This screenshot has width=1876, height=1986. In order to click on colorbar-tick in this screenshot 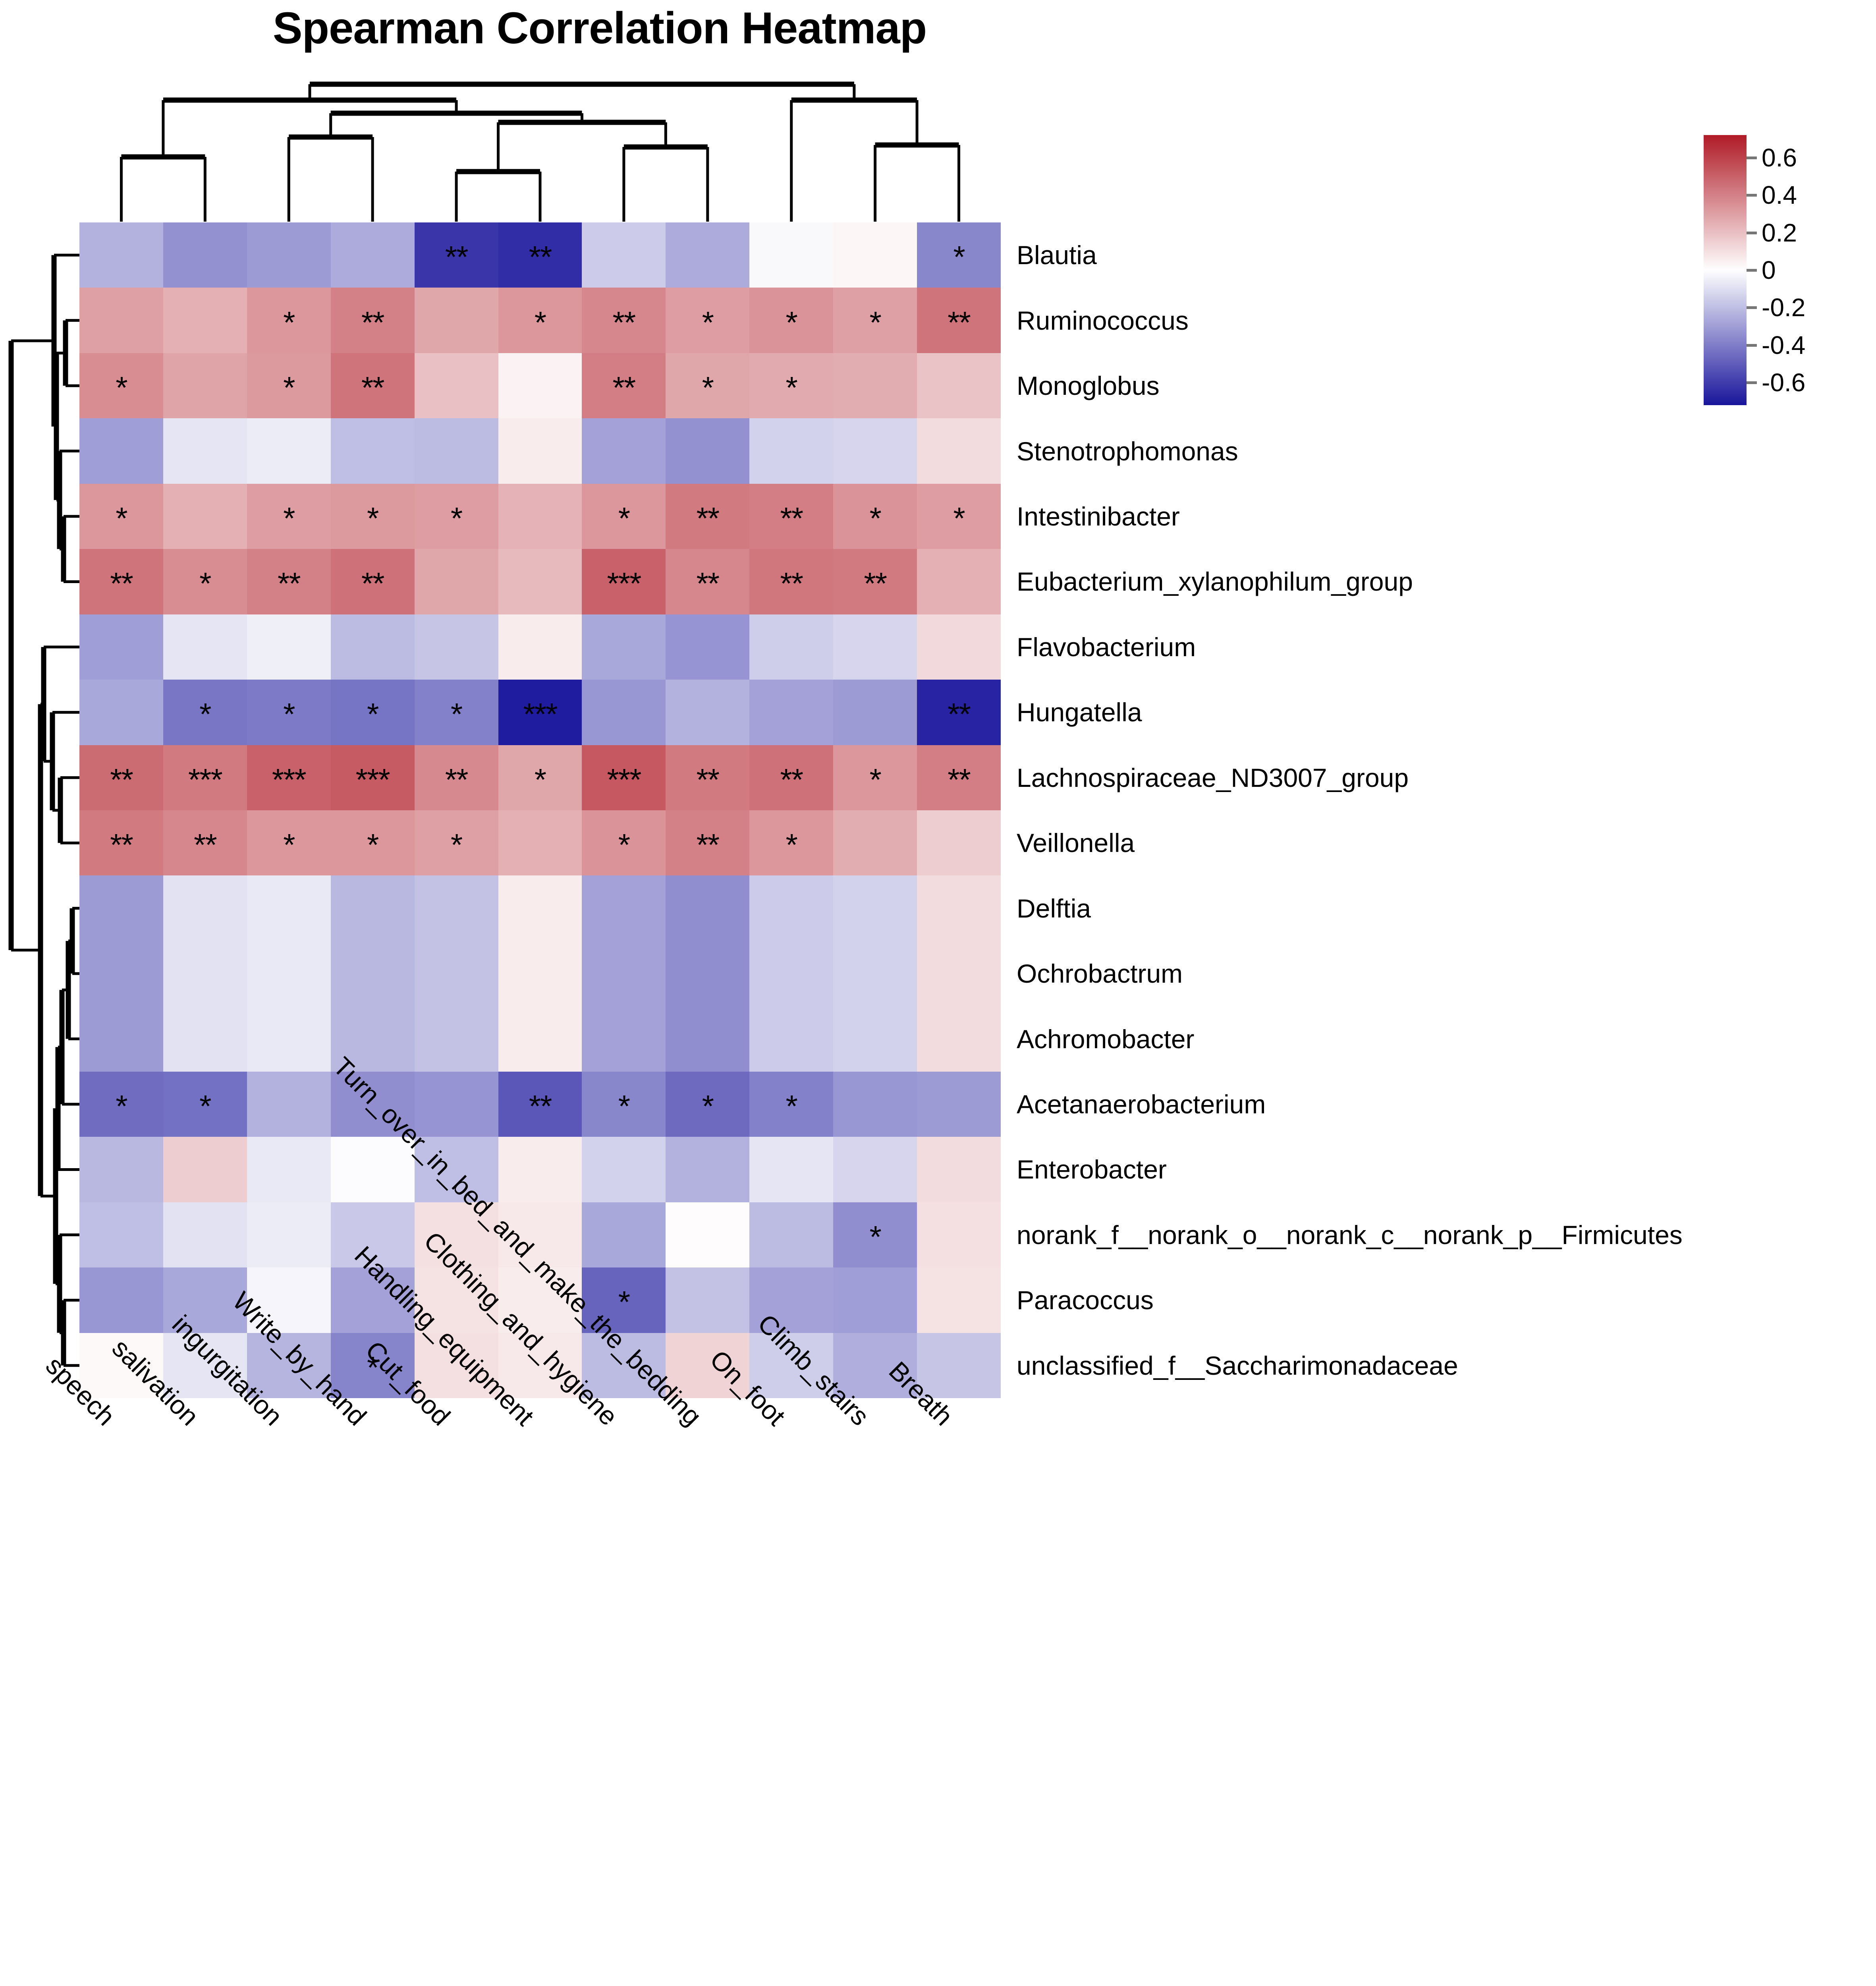, I will do `click(1752, 345)`.